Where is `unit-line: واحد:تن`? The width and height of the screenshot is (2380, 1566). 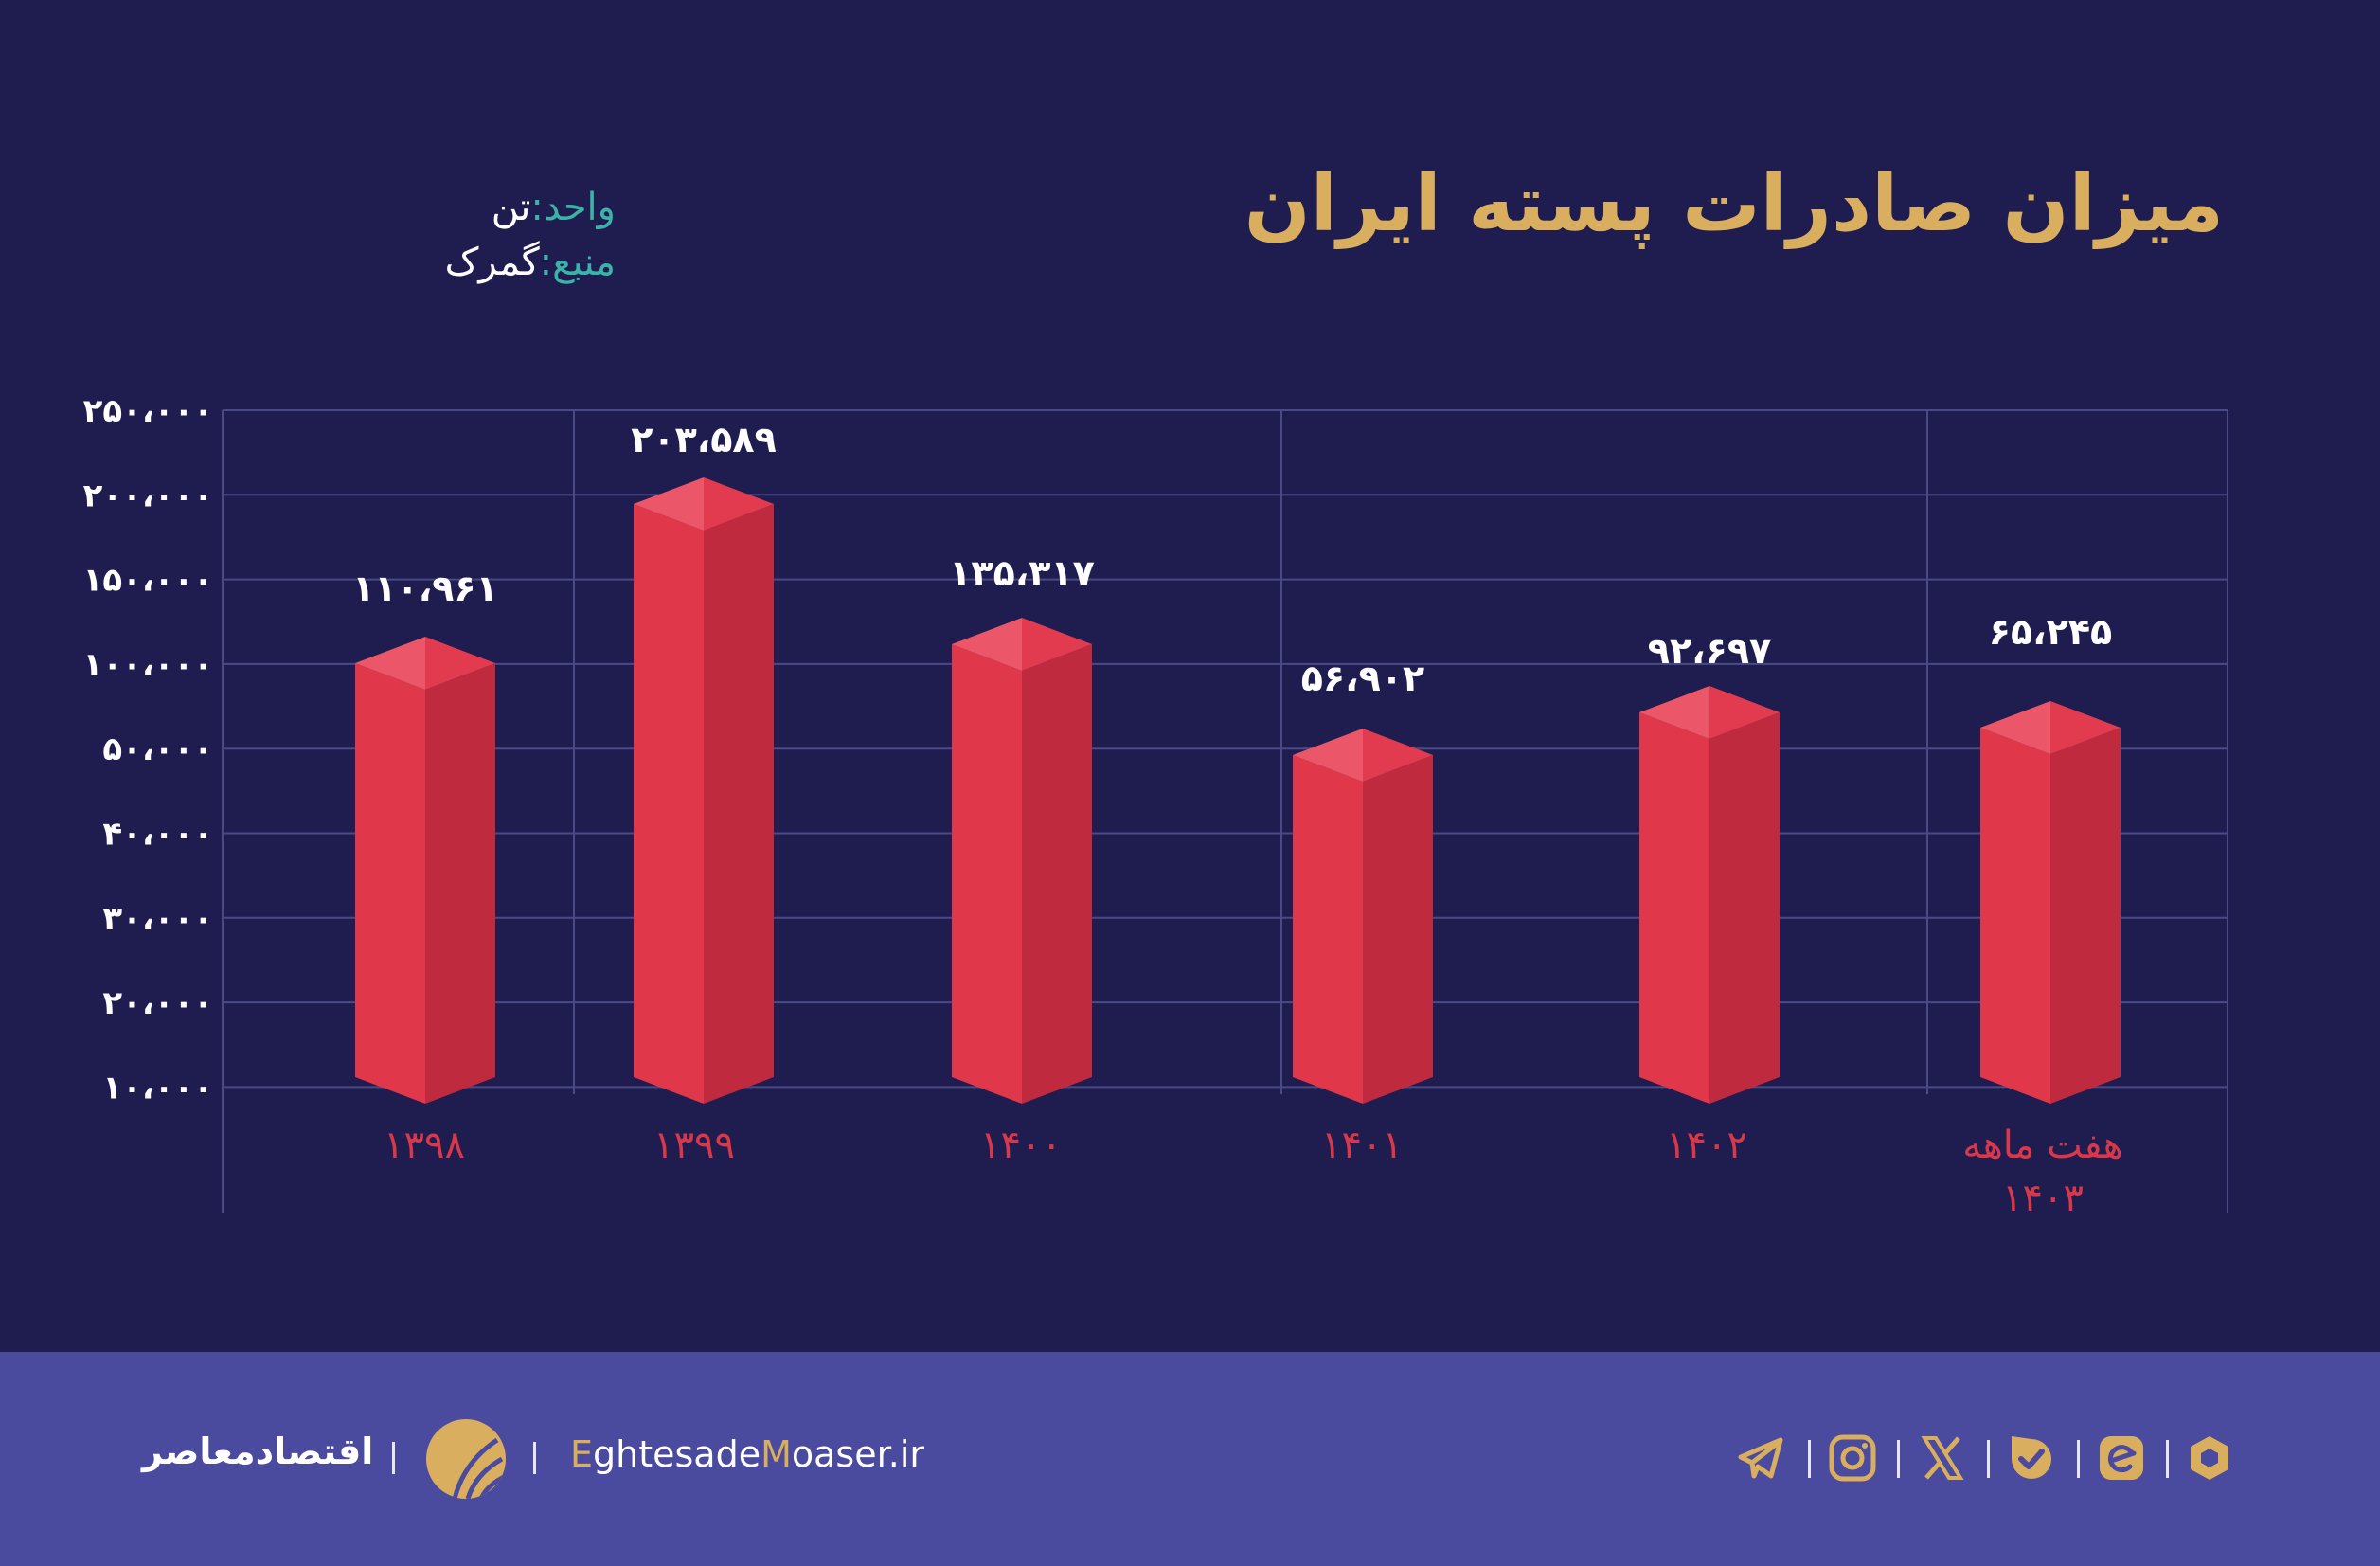
unit-line: واحد:تن is located at coordinates (512, 207).